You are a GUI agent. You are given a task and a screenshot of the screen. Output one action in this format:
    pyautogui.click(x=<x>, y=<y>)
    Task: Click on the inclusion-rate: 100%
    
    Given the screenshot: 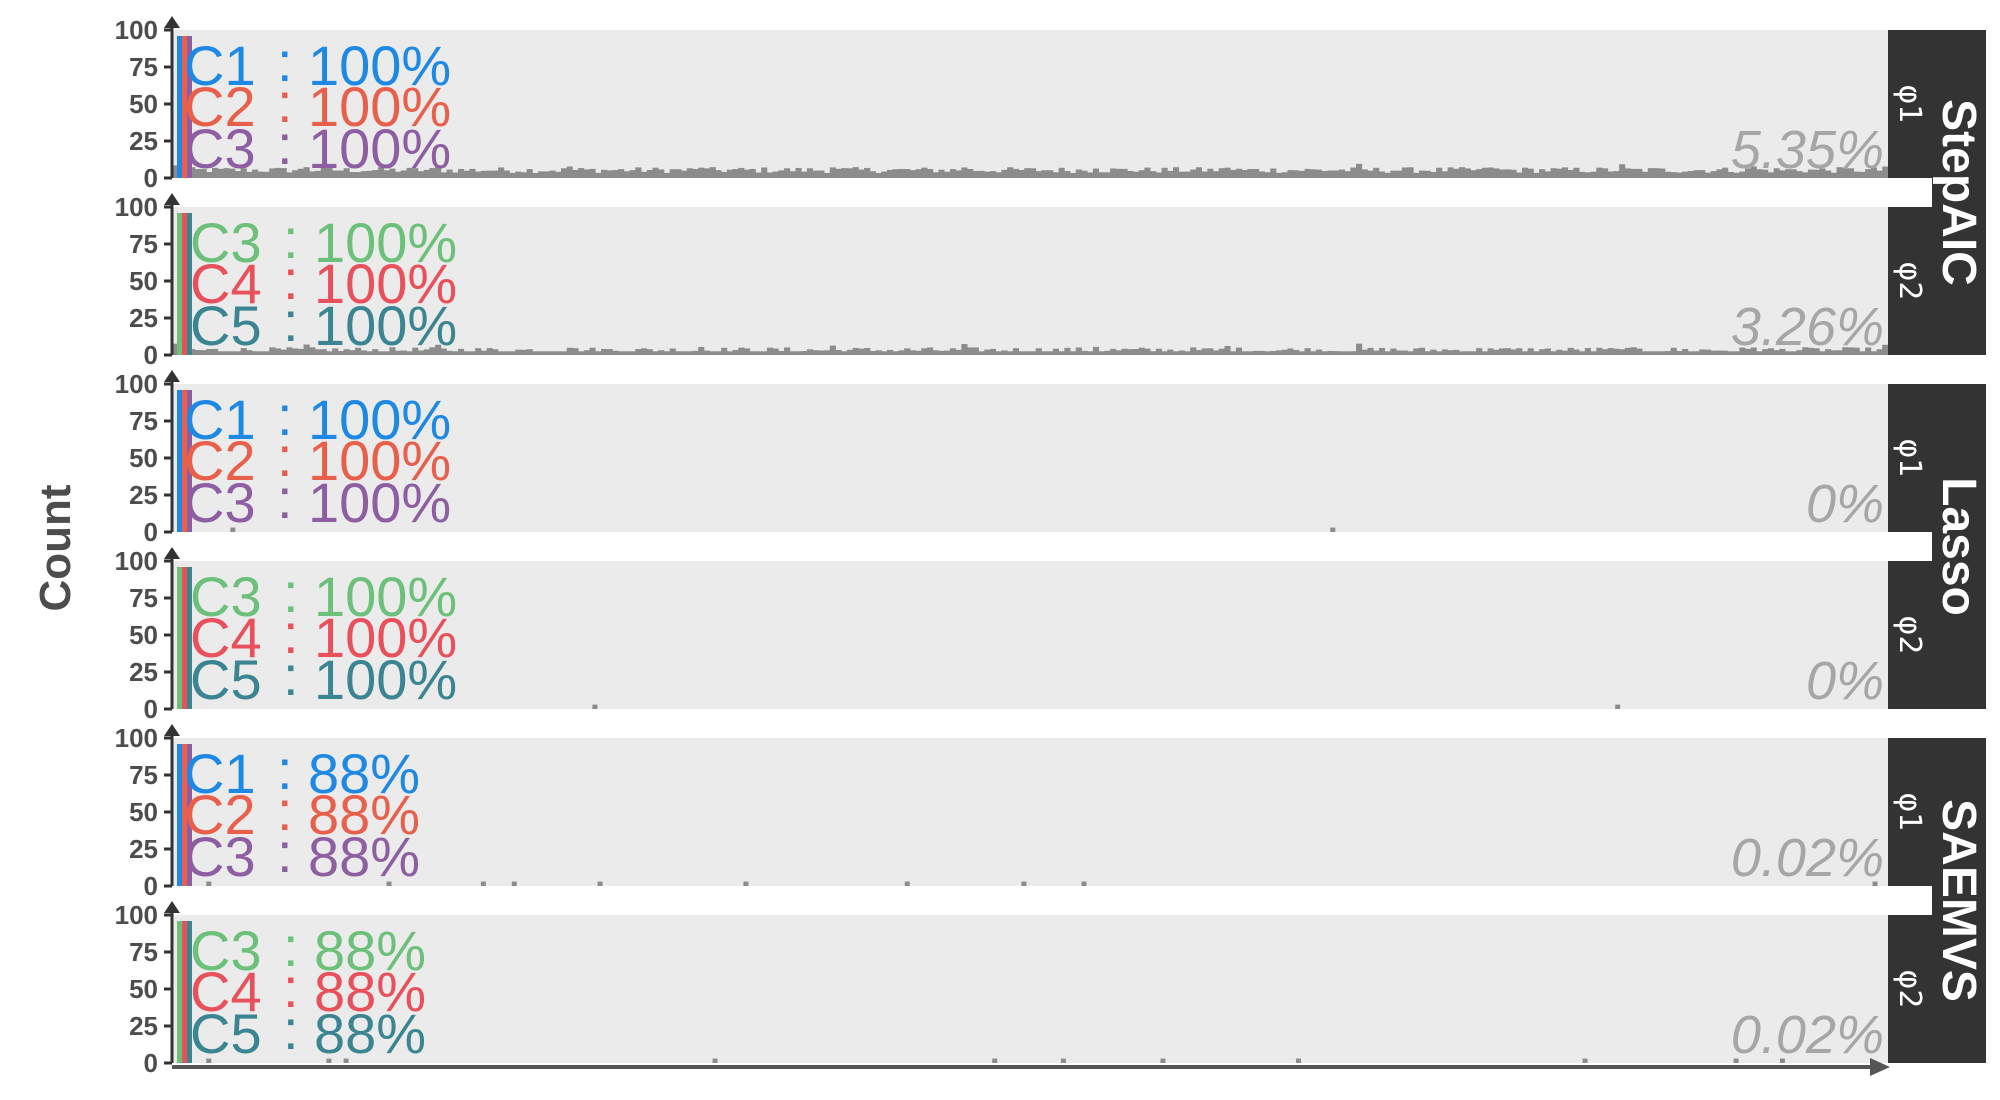 What is the action you would take?
    pyautogui.click(x=379, y=419)
    